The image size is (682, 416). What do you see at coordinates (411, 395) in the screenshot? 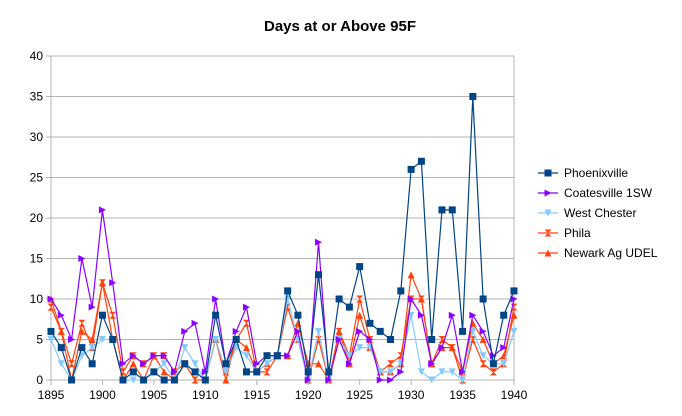
I see `x-tick-label: 1930` at bounding box center [411, 395].